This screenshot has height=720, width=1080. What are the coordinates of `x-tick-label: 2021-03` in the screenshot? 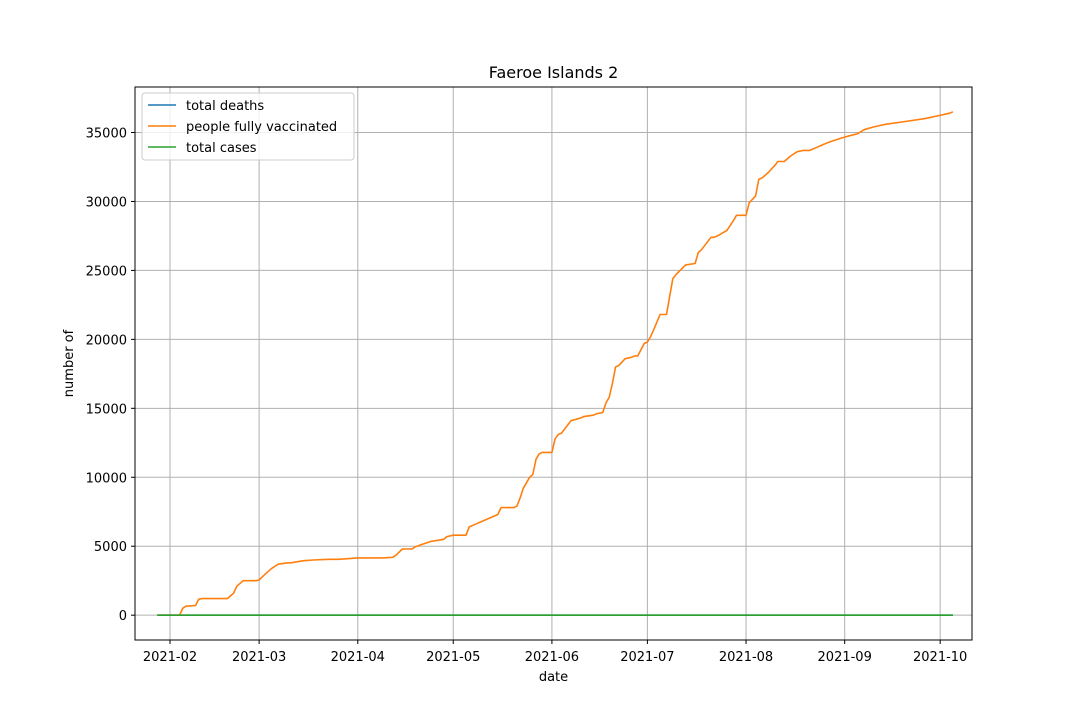 It's located at (259, 657).